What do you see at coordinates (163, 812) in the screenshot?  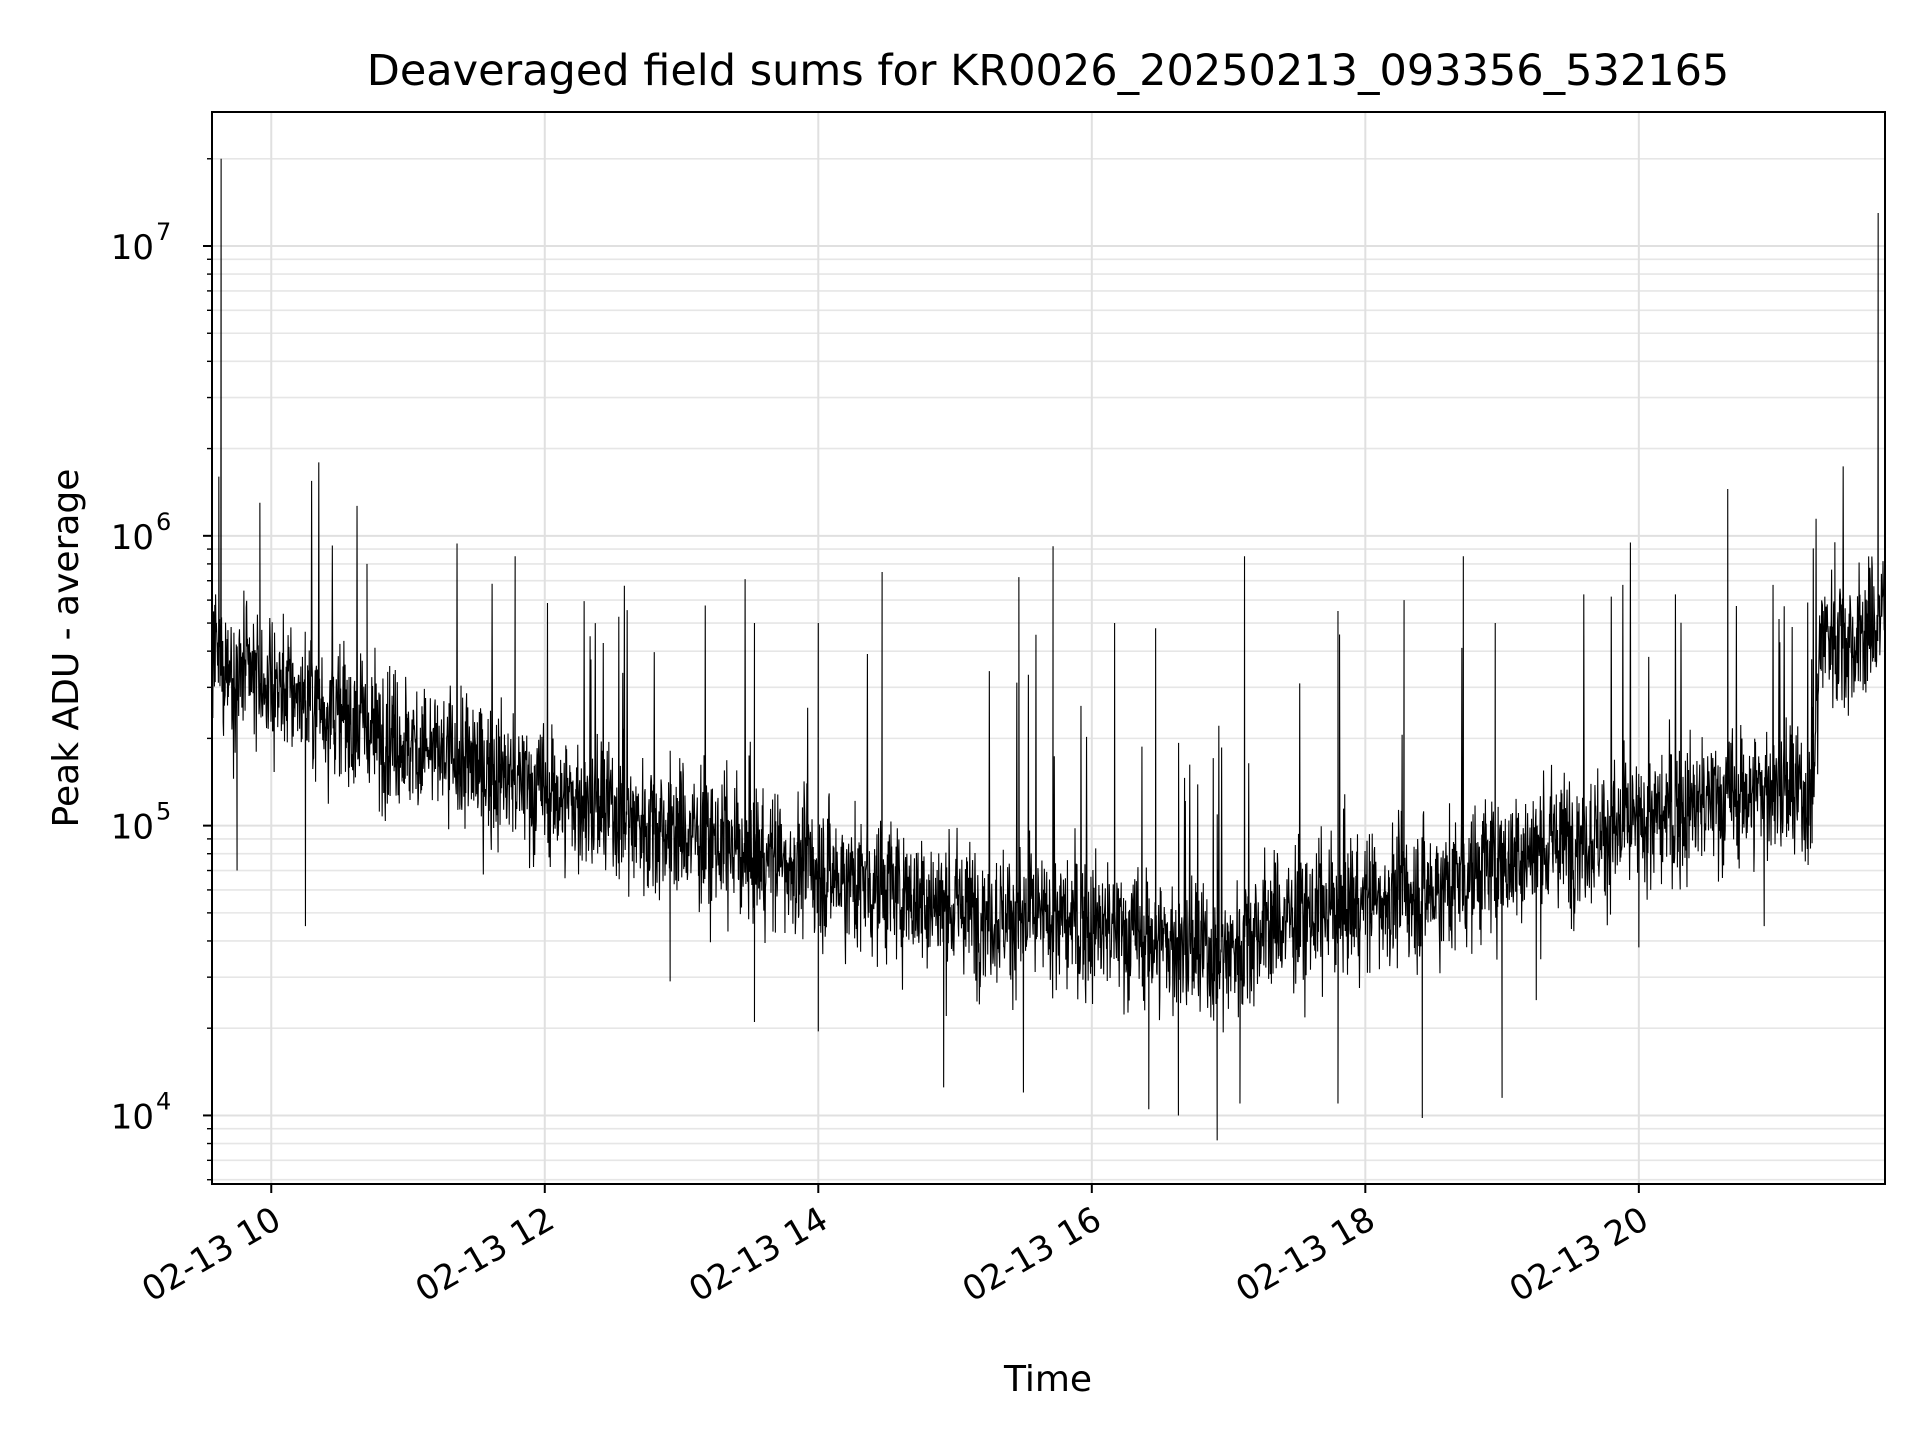 I see `y-tick-exponent: 5` at bounding box center [163, 812].